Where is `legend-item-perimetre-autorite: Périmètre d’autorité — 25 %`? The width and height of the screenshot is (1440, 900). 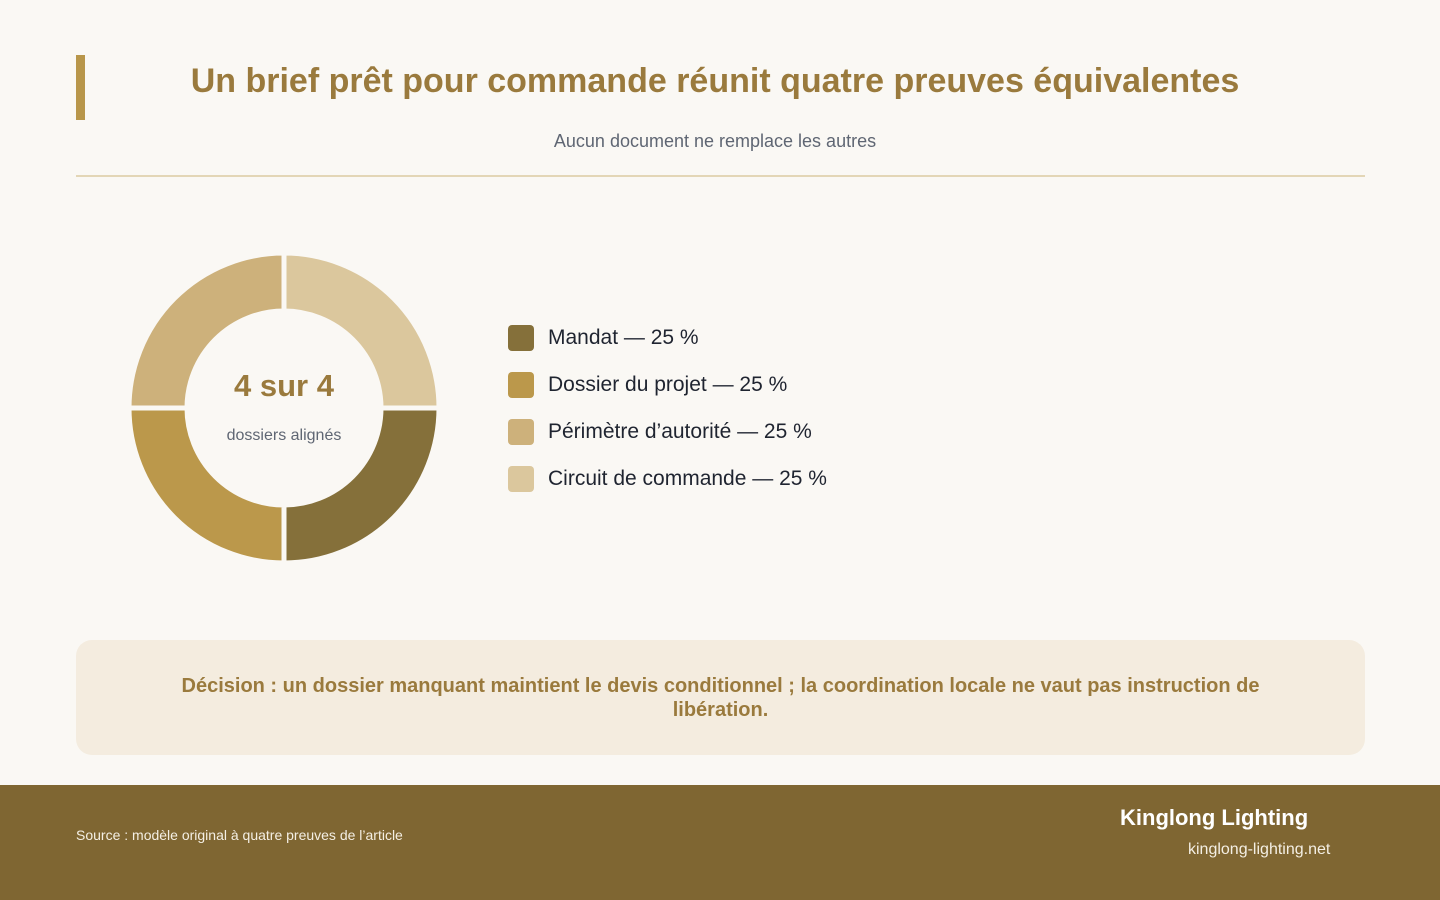 legend-item-perimetre-autorite: Périmètre d’autorité — 25 % is located at coordinates (667, 431).